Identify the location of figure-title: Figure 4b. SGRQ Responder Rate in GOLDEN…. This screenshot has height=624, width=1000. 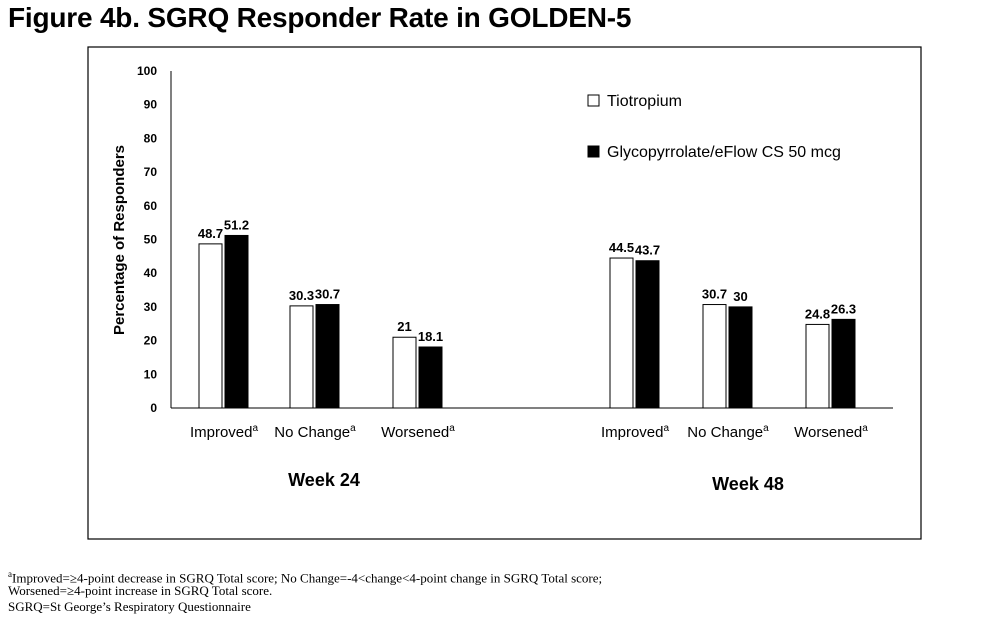
(320, 17).